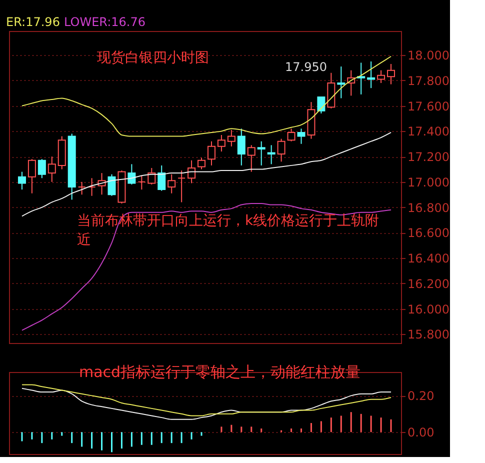 The image size is (485, 463). I want to click on y-tick-label: 17.800, so click(429, 81).